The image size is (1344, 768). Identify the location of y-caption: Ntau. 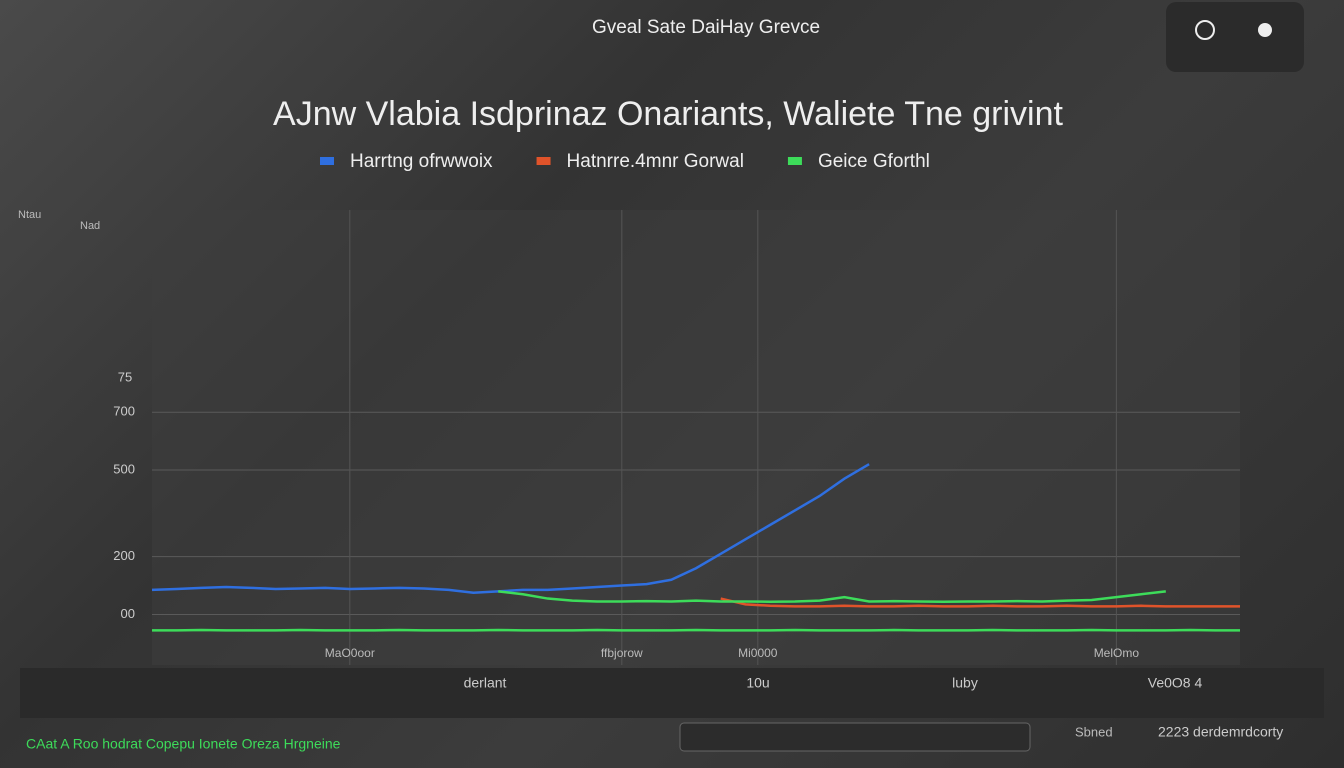
(29, 215).